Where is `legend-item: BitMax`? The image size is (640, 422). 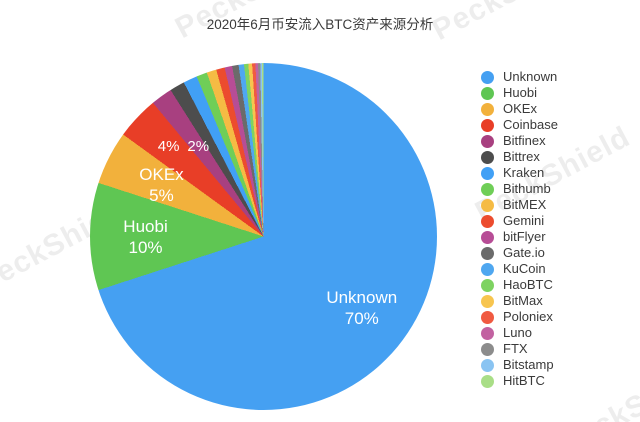
legend-item: BitMax is located at coordinates (519, 301).